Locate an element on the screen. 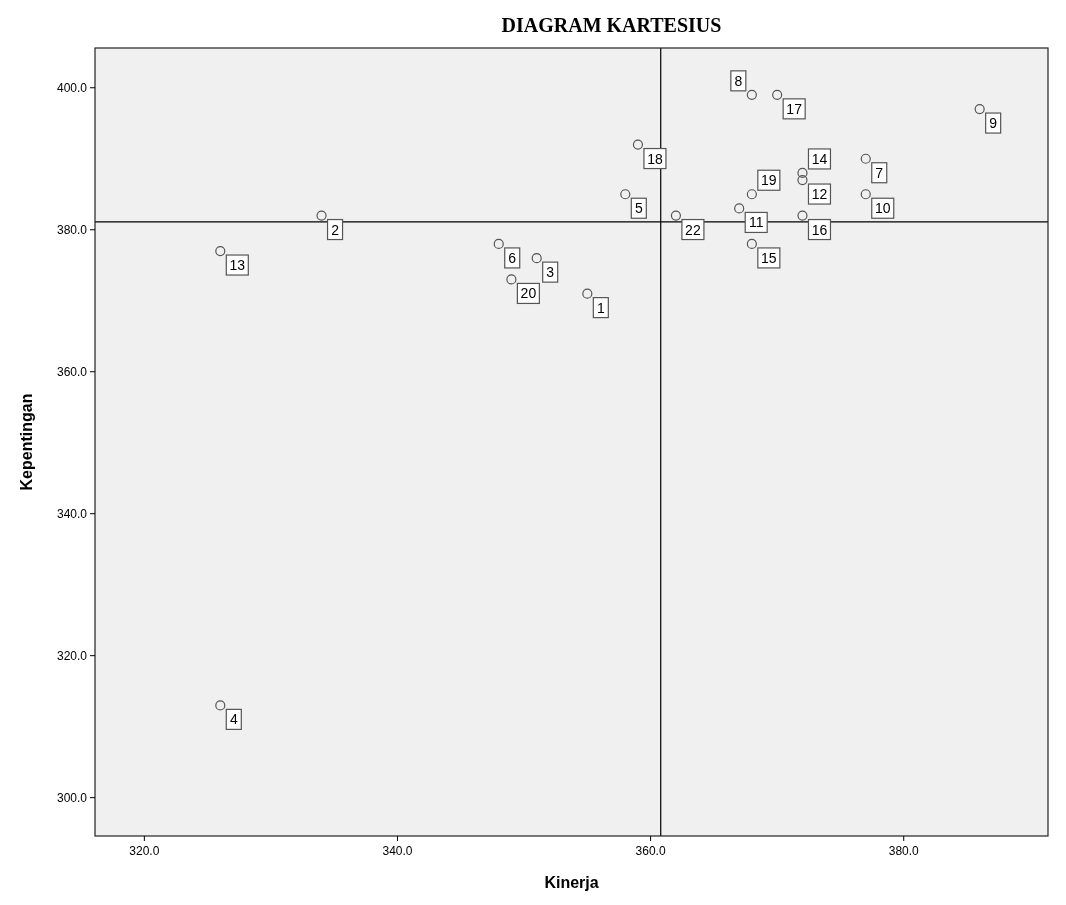 The image size is (1066, 905). annotation: 3 is located at coordinates (550, 272).